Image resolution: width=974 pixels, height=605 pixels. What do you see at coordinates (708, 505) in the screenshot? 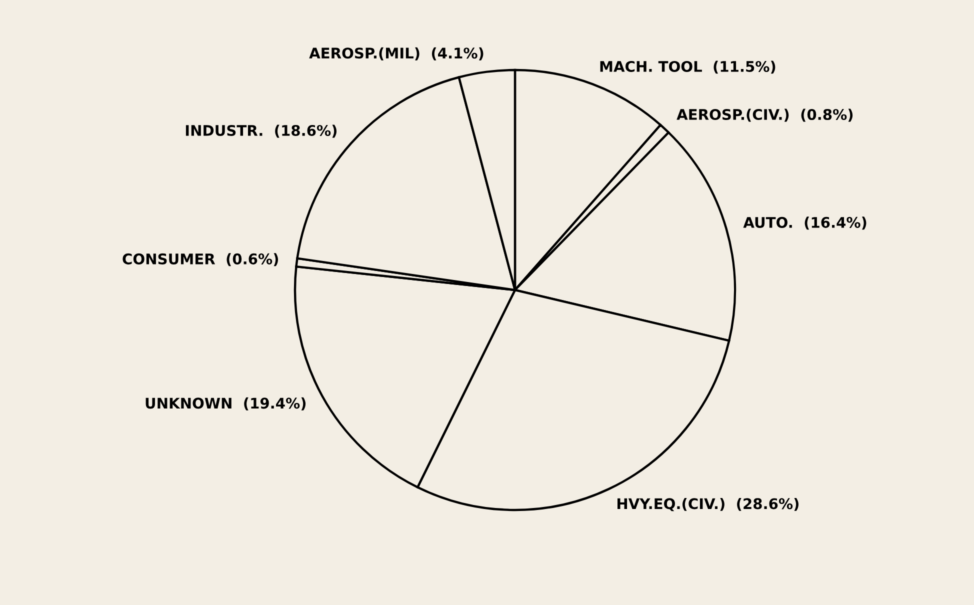
I see `slice-label: HVY.EQ.(CIV.) (28.6%)` at bounding box center [708, 505].